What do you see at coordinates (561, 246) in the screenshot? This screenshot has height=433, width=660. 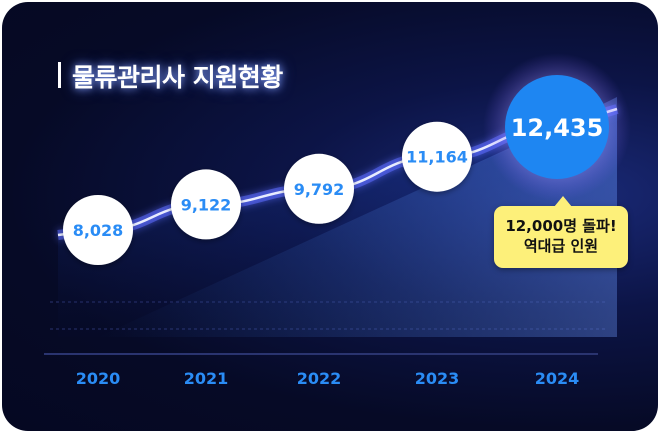 I see `callout-line-2: 역대급 인원` at bounding box center [561, 246].